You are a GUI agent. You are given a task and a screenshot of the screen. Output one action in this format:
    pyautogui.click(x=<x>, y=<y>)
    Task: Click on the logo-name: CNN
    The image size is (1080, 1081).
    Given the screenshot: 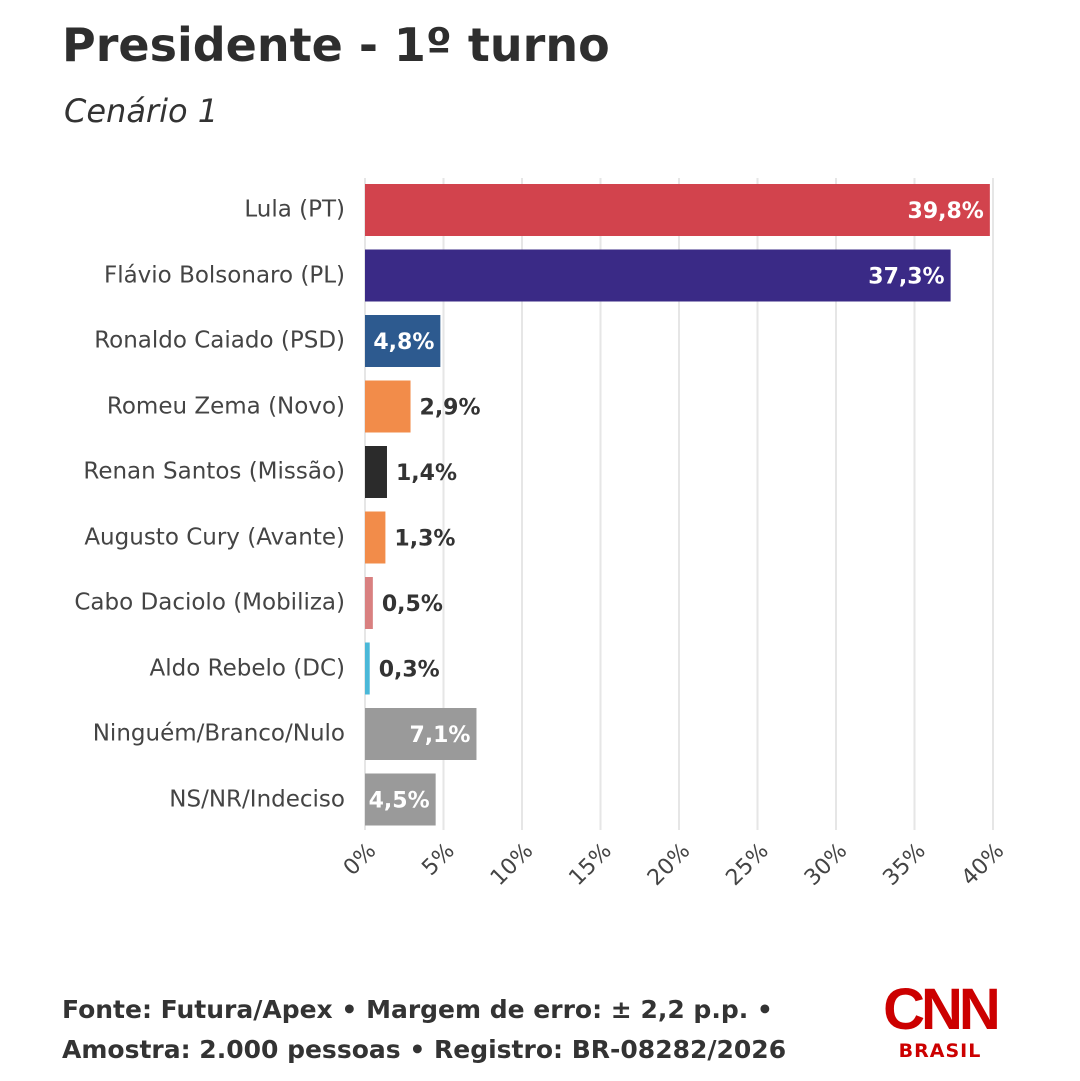 What is the action you would take?
    pyautogui.click(x=942, y=1009)
    